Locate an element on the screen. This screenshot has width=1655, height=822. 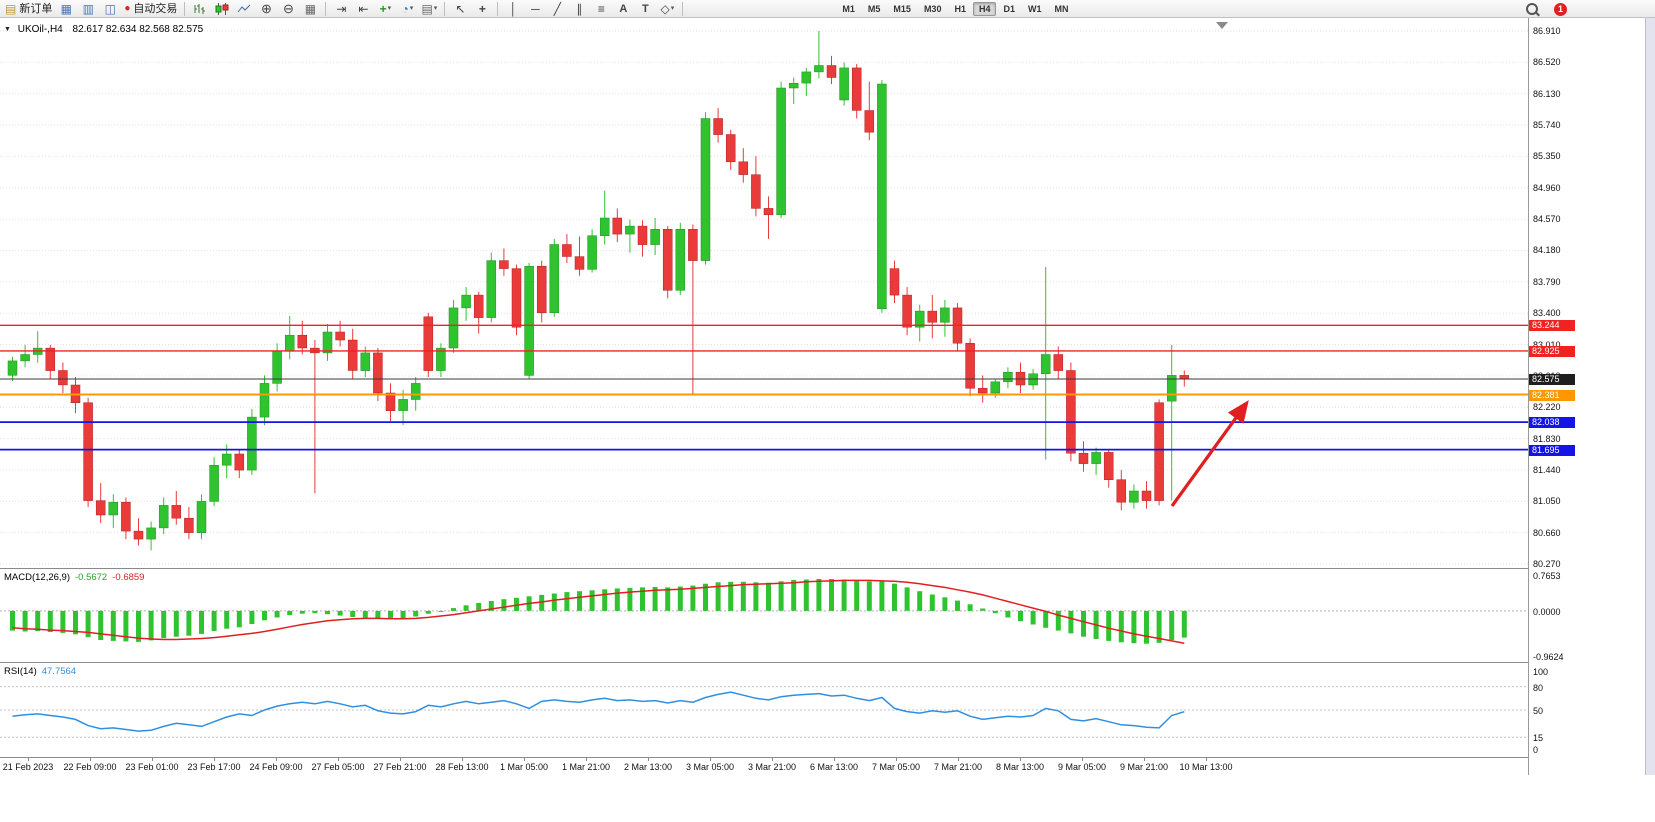
vertical-scrollbar is located at coordinates (1650, 396).